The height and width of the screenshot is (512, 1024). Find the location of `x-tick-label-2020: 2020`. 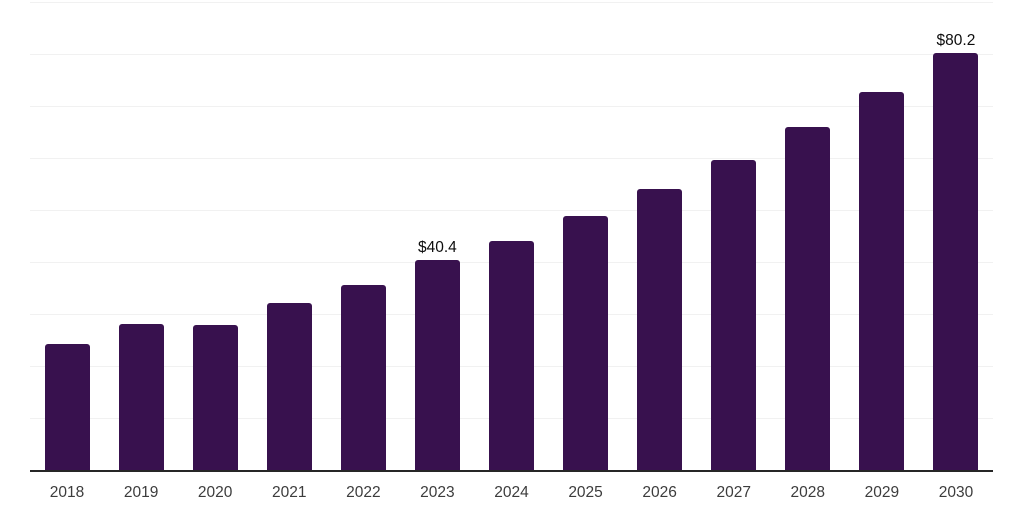

x-tick-label-2020: 2020 is located at coordinates (215, 492).